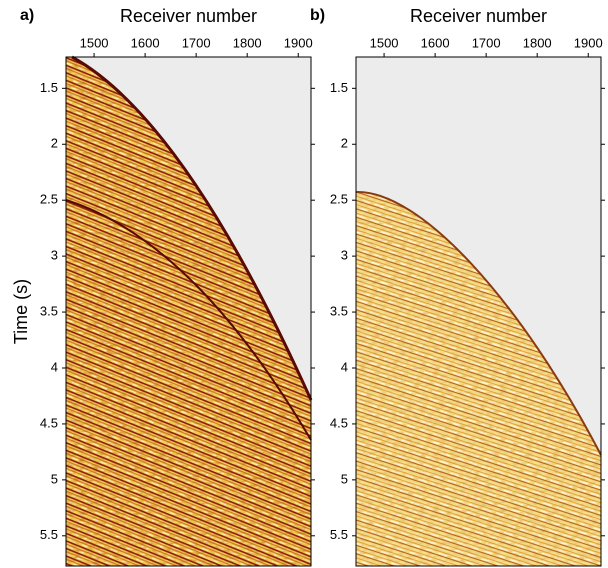  I want to click on y-axis-label: Time (s), so click(21, 311).